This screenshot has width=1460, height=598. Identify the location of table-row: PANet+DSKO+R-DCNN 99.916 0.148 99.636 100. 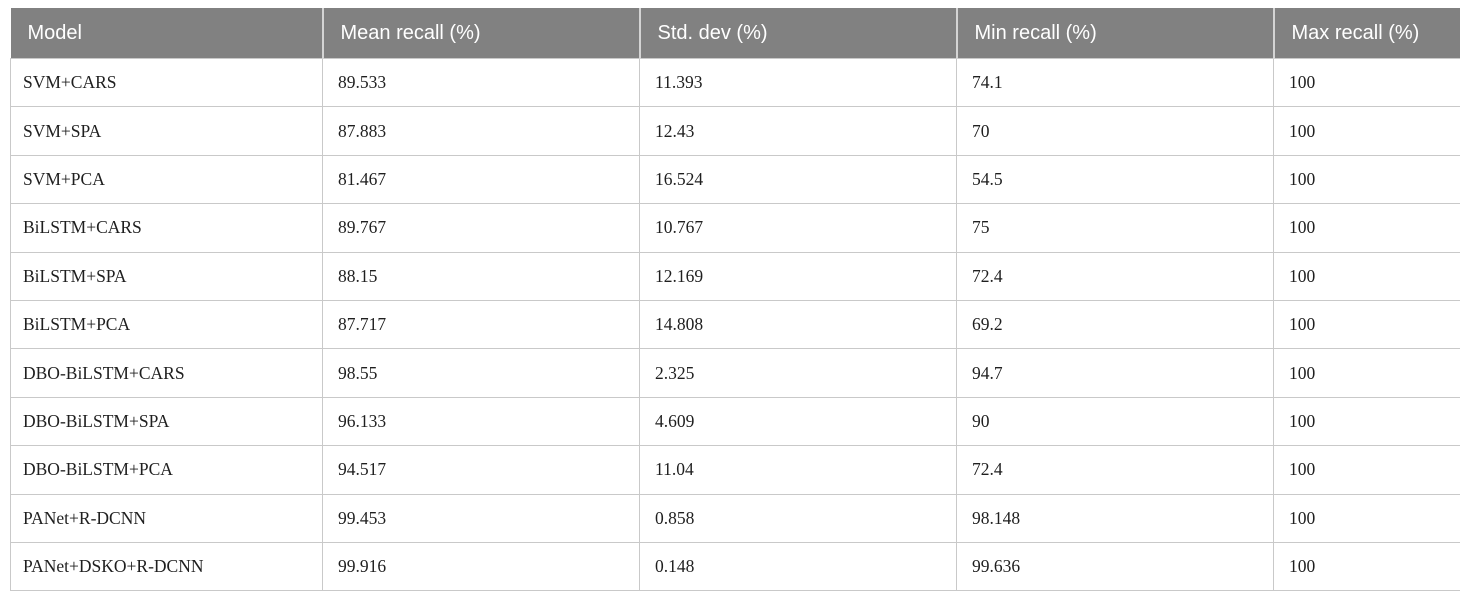
(735, 566).